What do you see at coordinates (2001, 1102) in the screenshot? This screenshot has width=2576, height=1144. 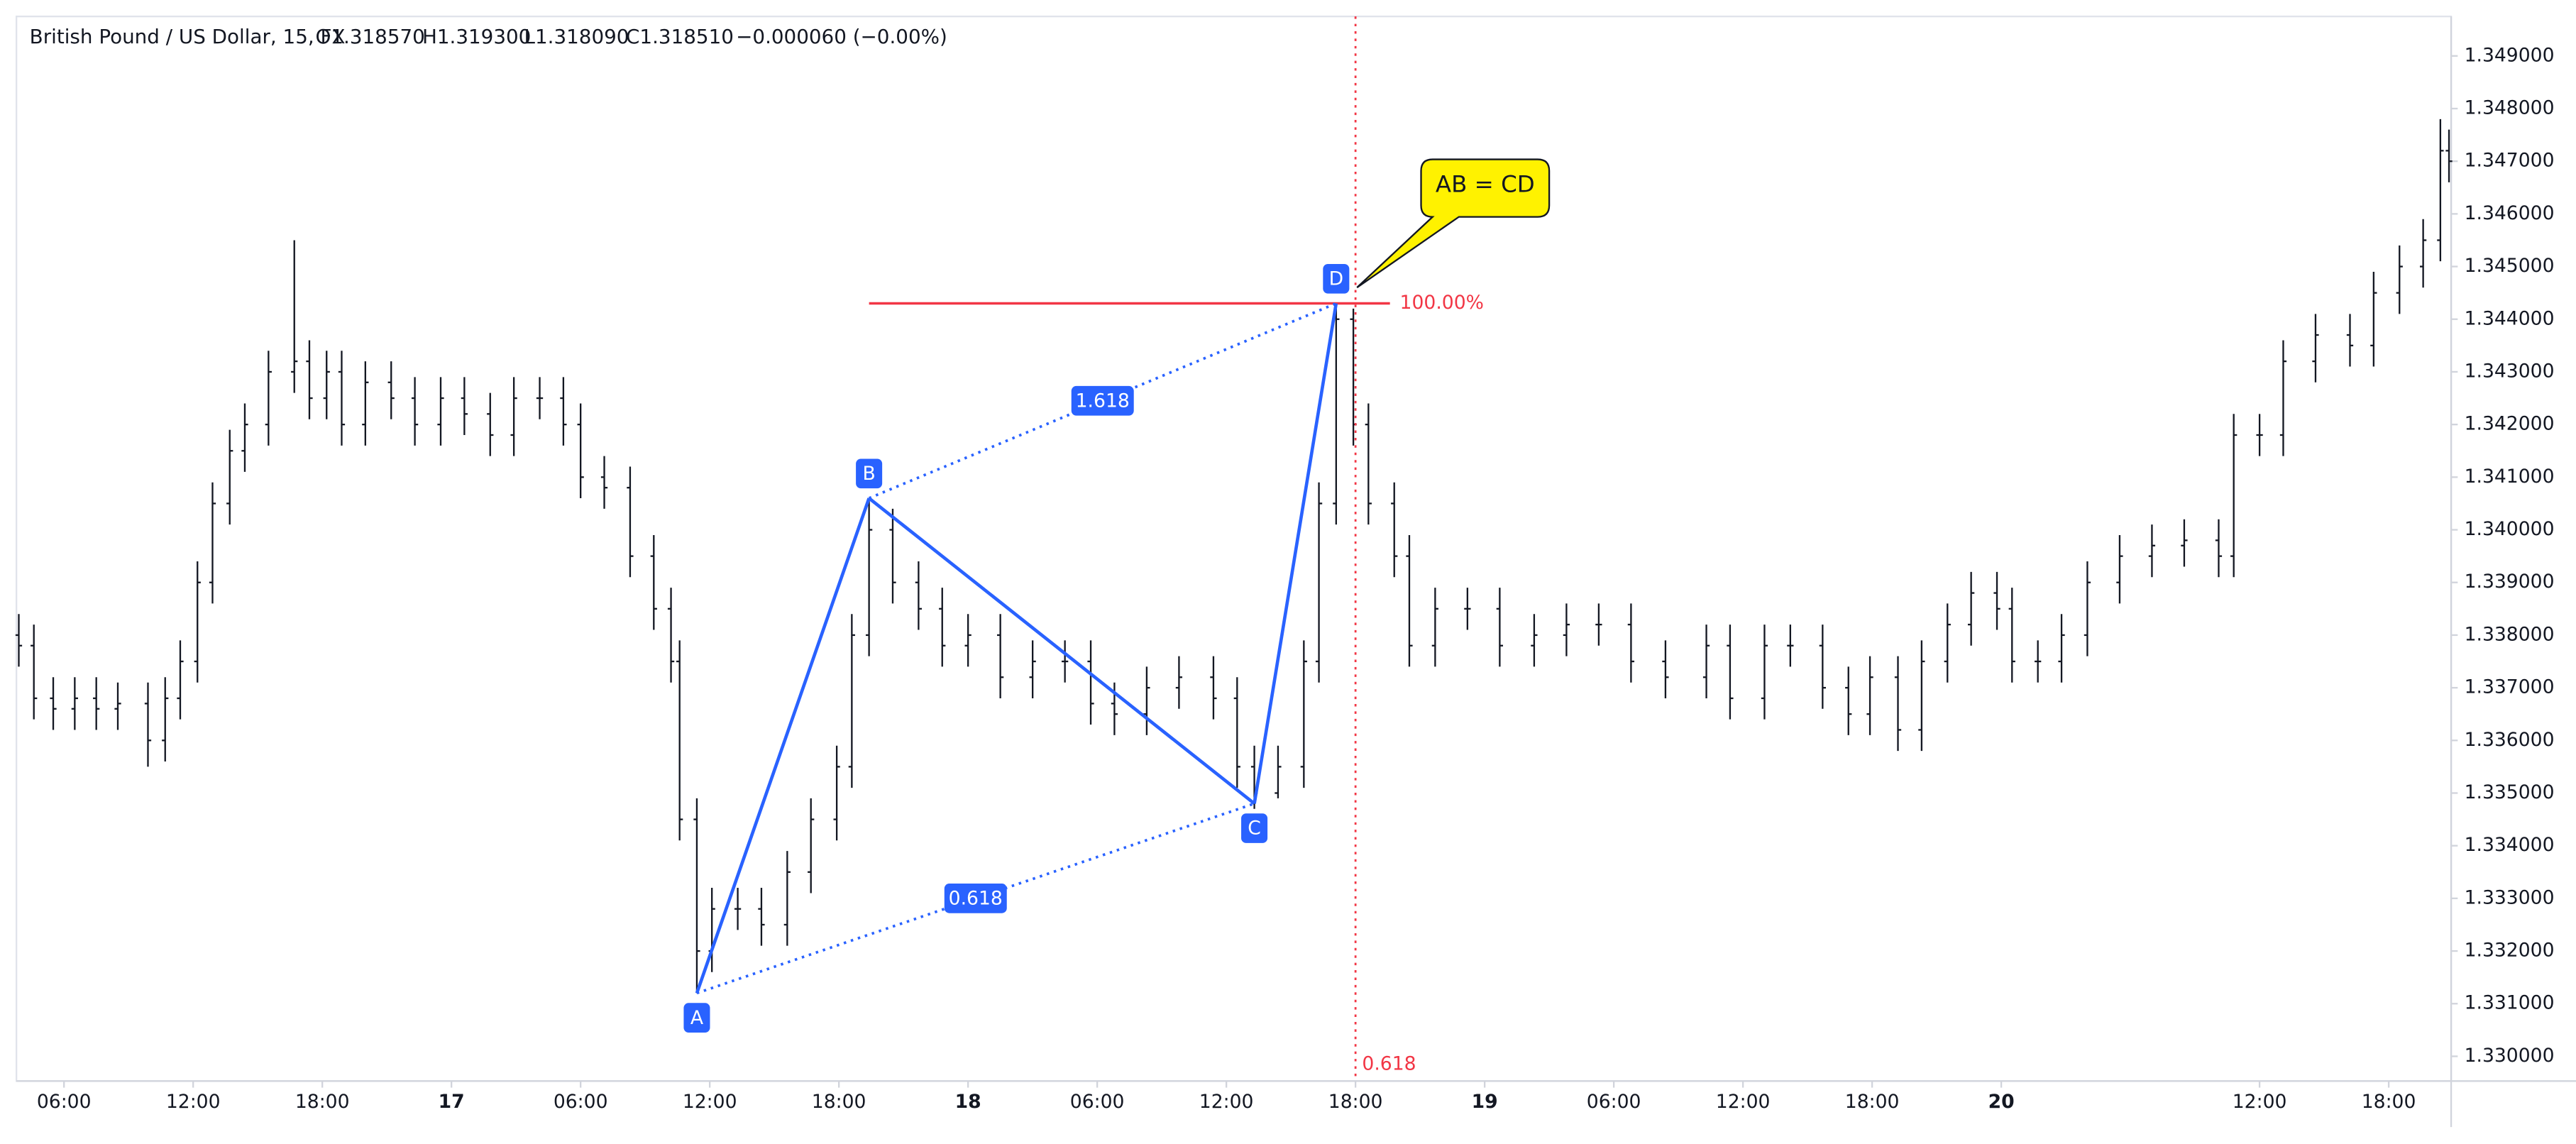 I see `x-tick-label: 20` at bounding box center [2001, 1102].